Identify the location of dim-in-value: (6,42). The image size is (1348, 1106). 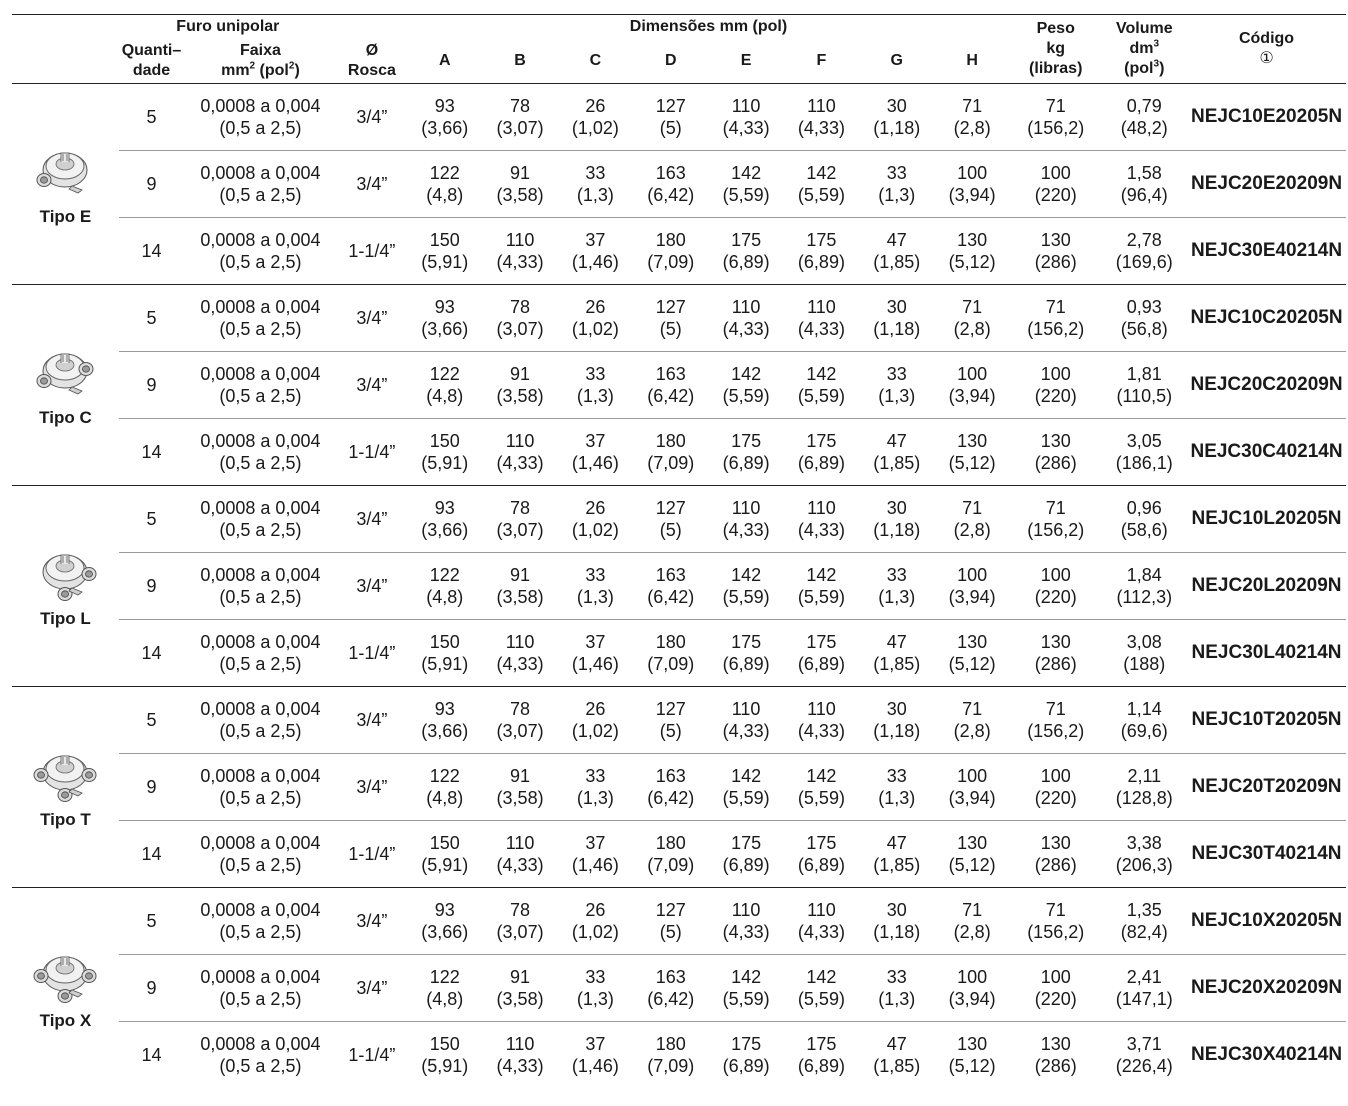
(671, 195).